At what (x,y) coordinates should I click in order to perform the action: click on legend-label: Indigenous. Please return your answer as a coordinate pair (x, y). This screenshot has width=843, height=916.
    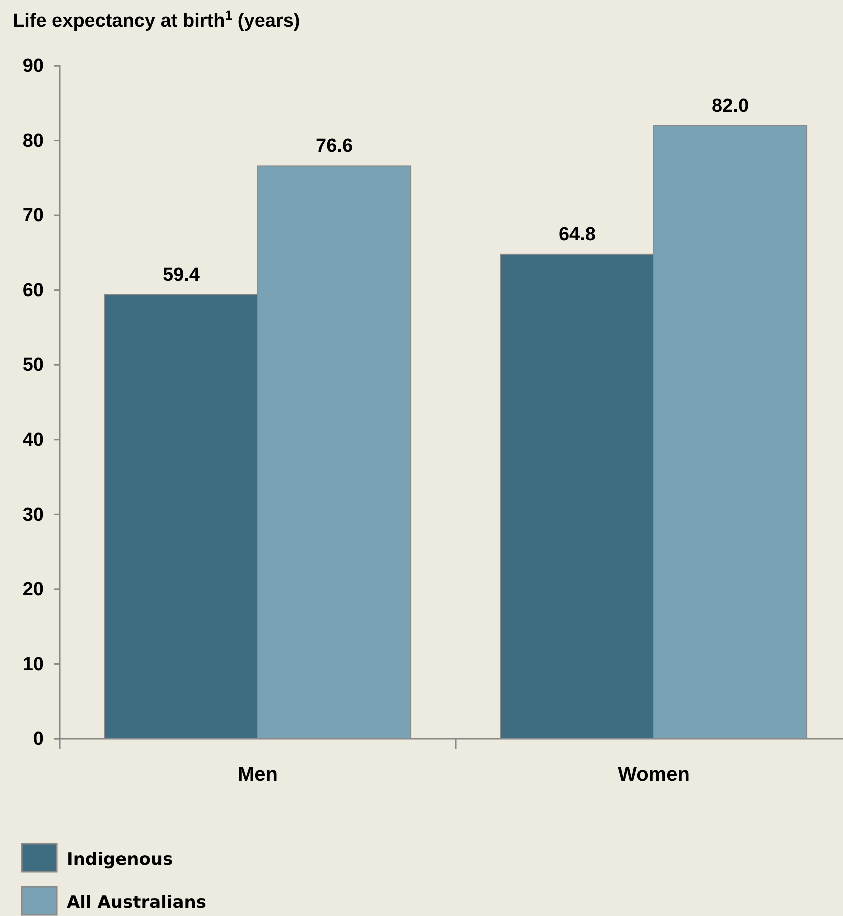
    Looking at the image, I should click on (120, 860).